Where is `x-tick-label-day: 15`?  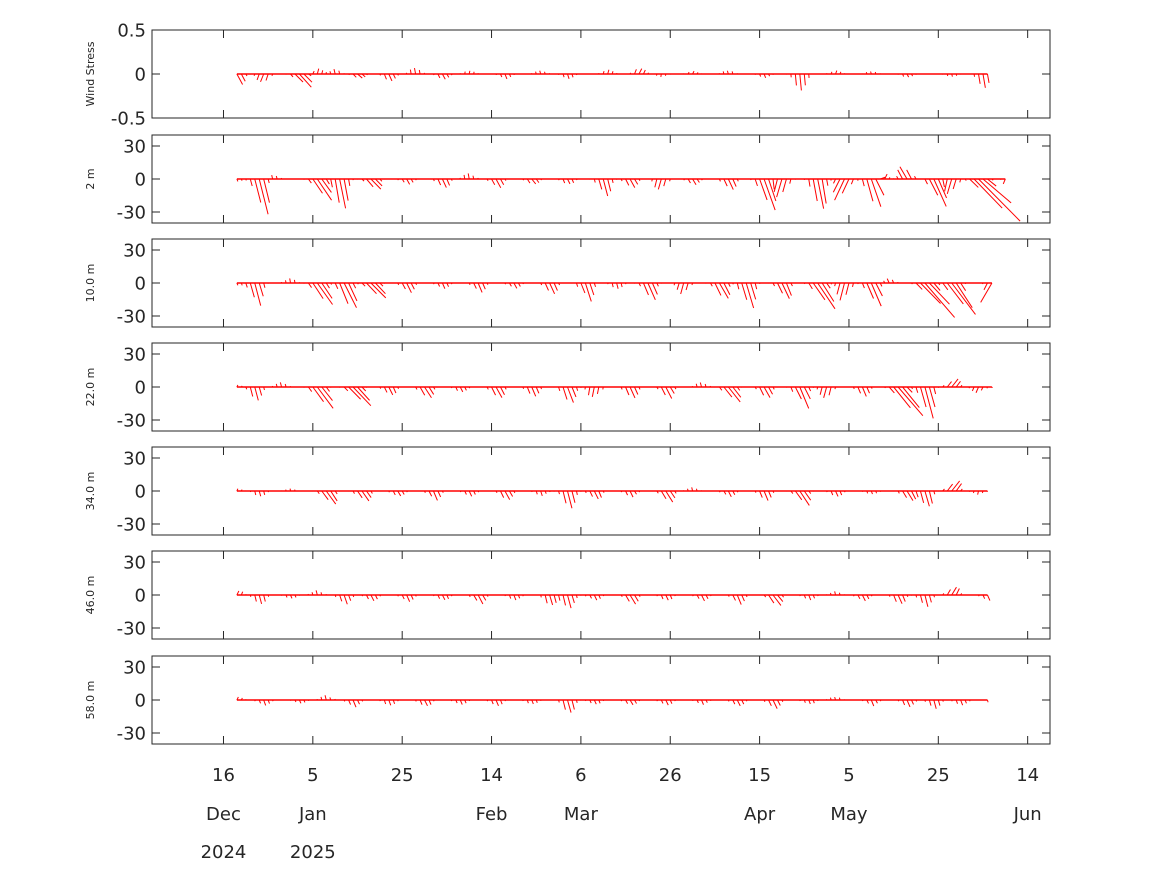 x-tick-label-day: 15 is located at coordinates (759, 775).